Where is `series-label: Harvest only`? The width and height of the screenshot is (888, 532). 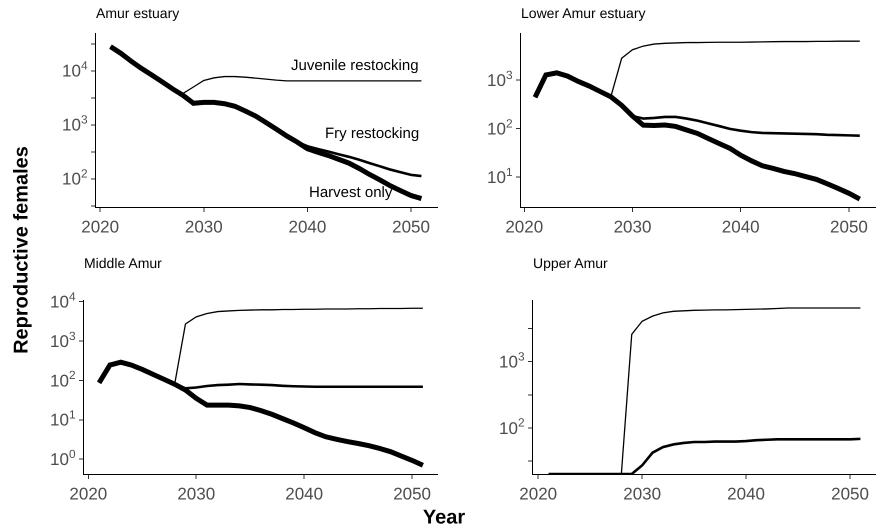
series-label: Harvest only is located at coordinates (351, 192).